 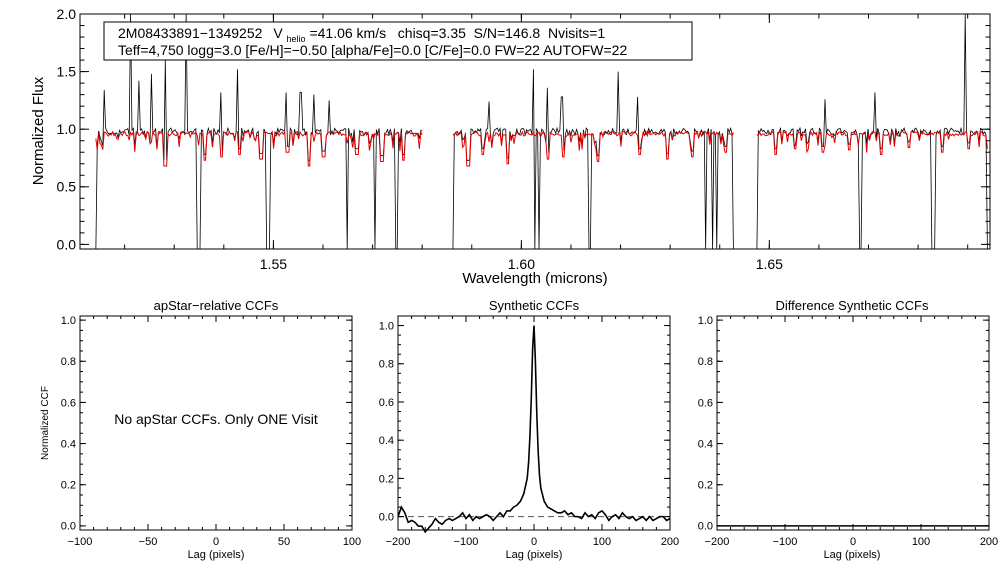 I want to click on annotation-vhelio-value: =41.06 km/s, so click(x=347, y=33).